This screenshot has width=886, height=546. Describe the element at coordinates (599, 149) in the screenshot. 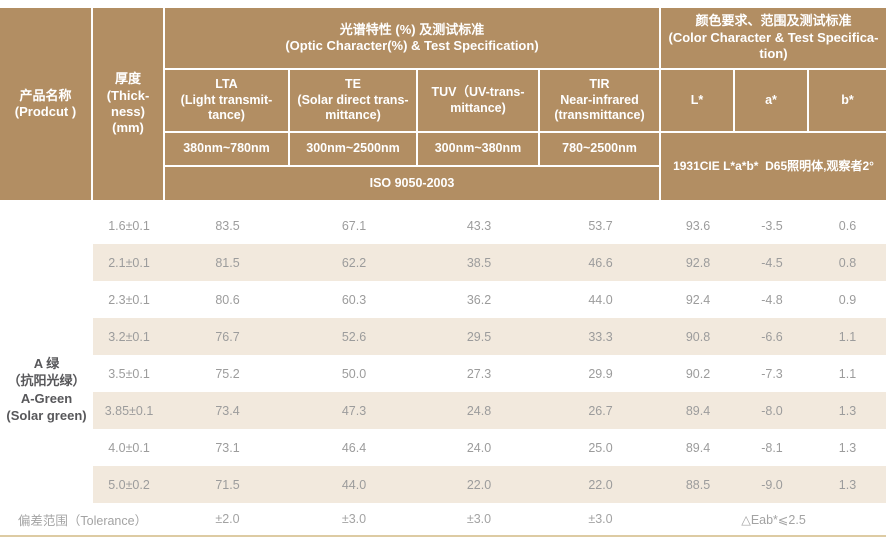

I see `wavelength-range-tir: 780~2500nm` at that location.